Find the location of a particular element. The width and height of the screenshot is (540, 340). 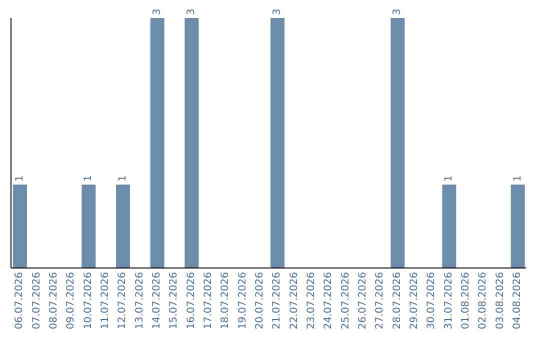

x-tick-label: 11.07.2026 is located at coordinates (105, 301).